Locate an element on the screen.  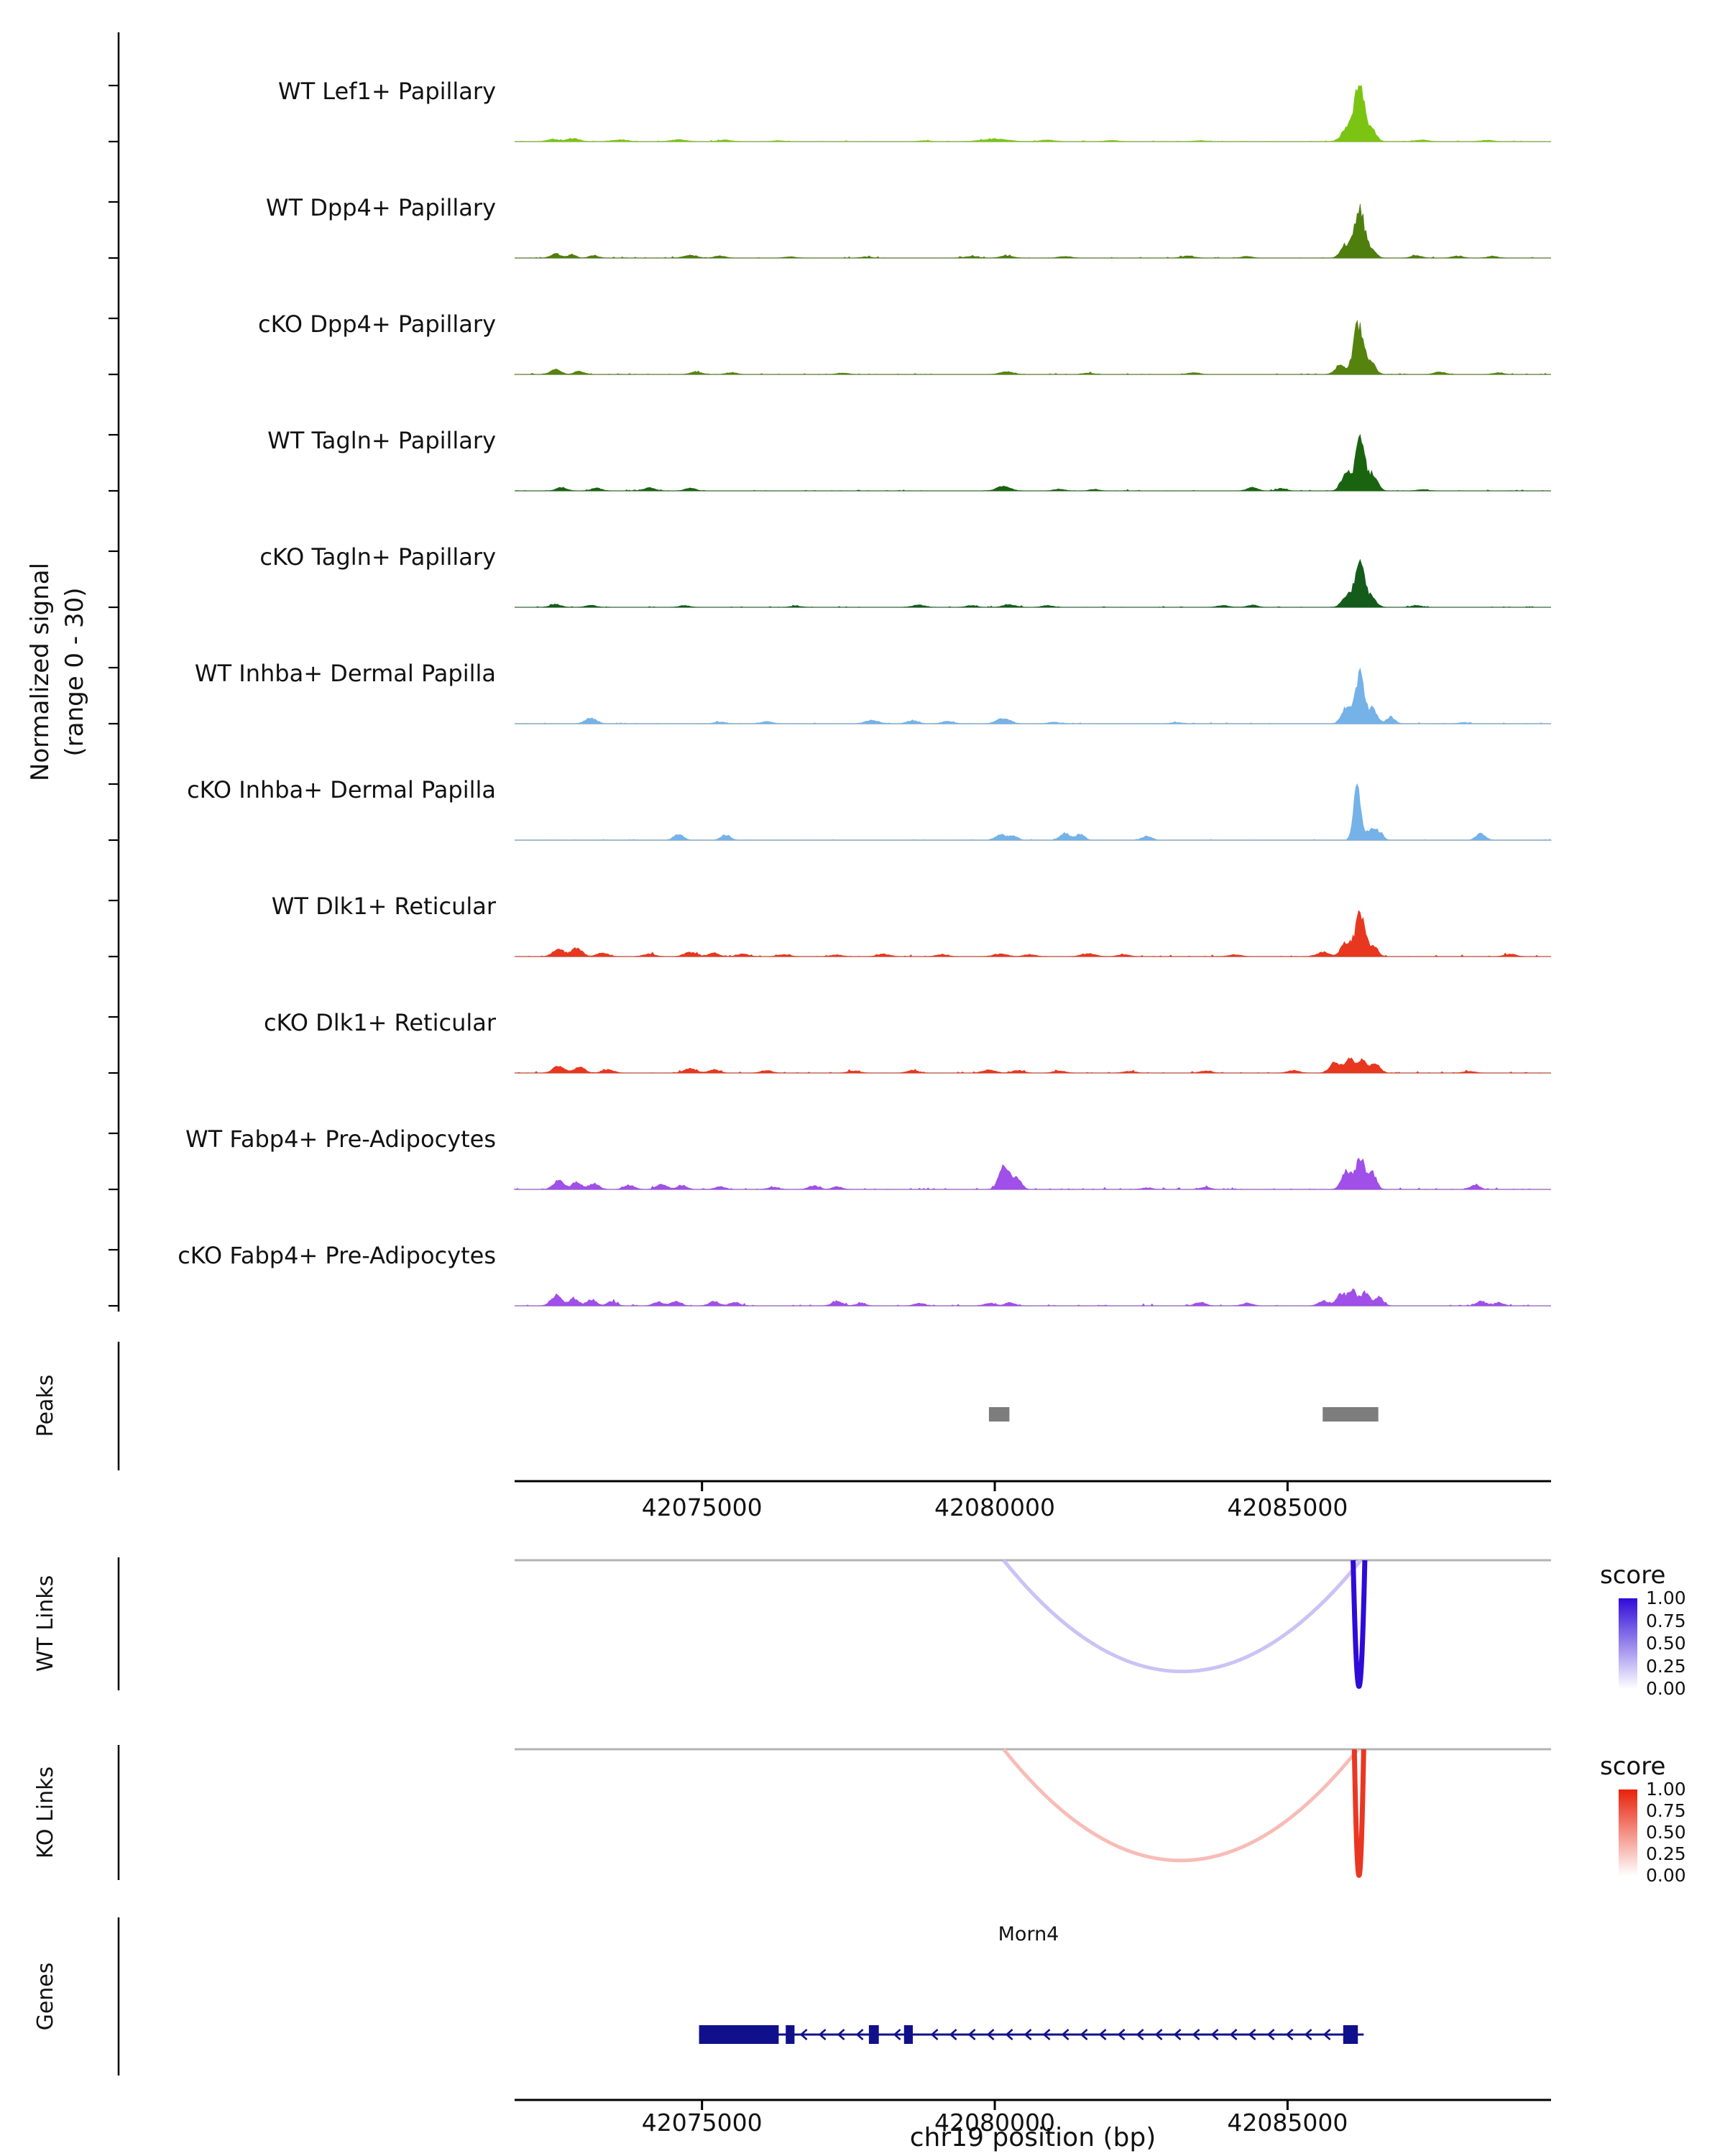
gradWT-gradient-bar is located at coordinates (1628, 1644).